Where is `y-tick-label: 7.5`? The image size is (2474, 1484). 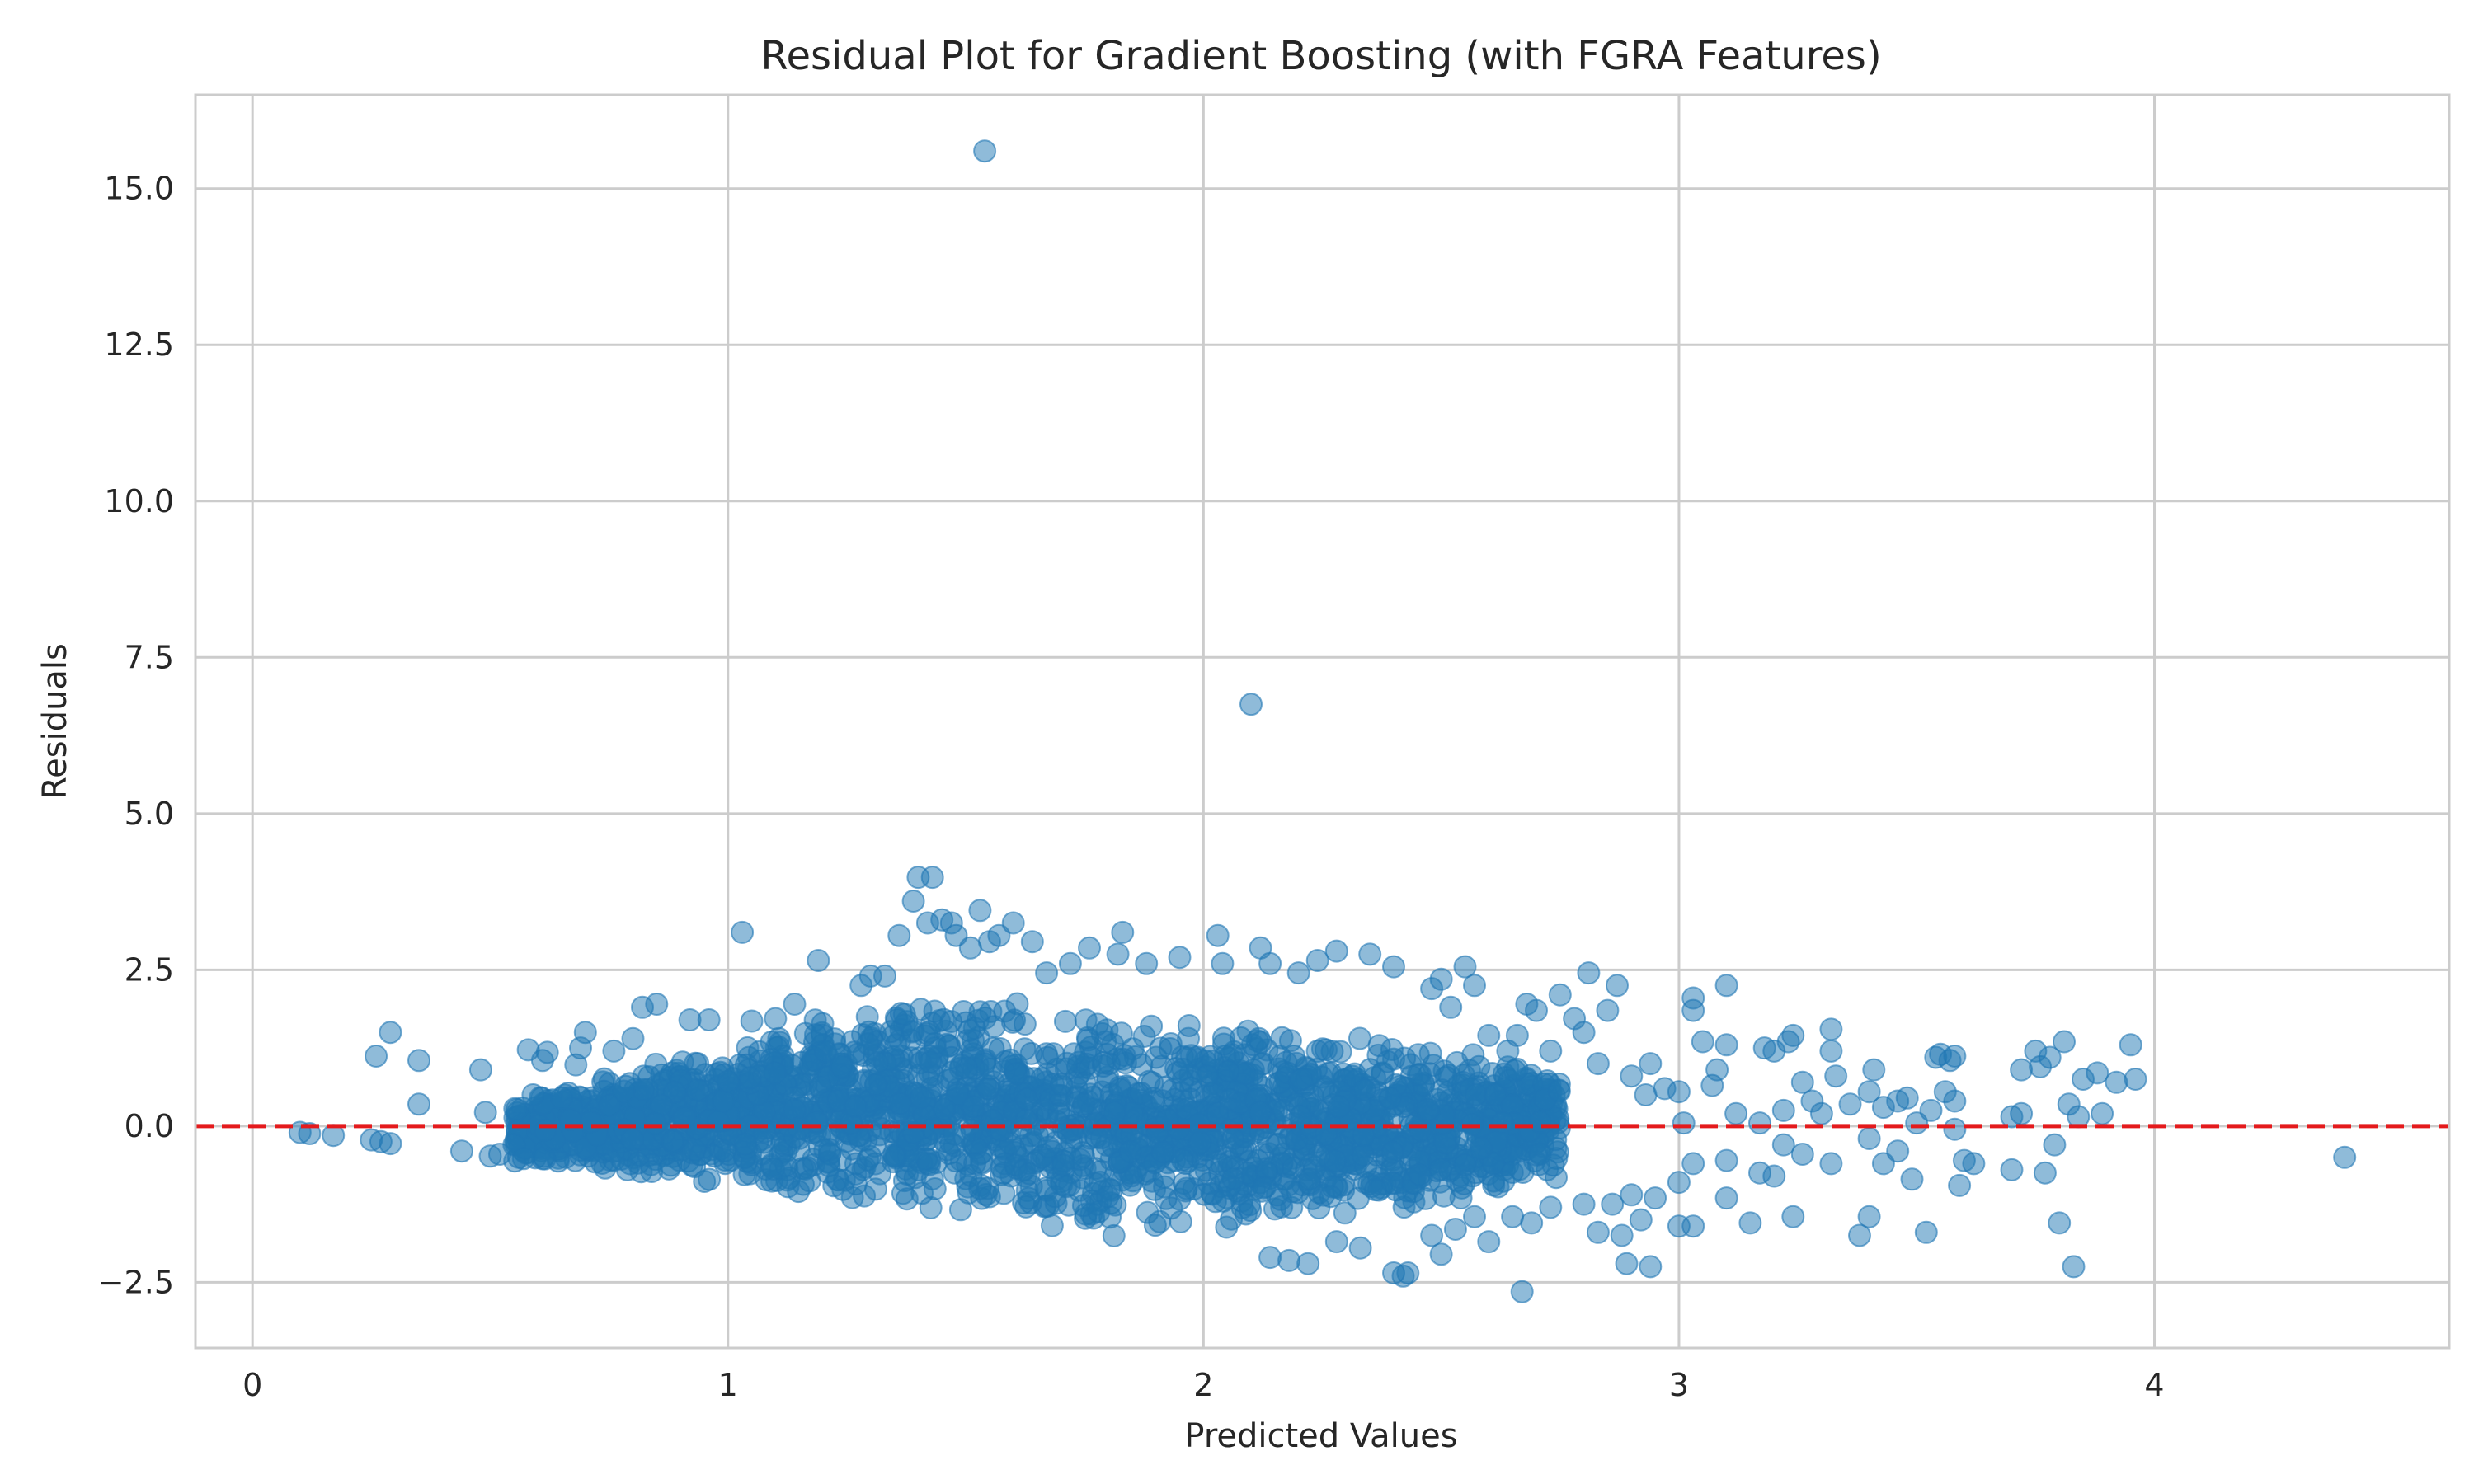 y-tick-label: 7.5 is located at coordinates (149, 657).